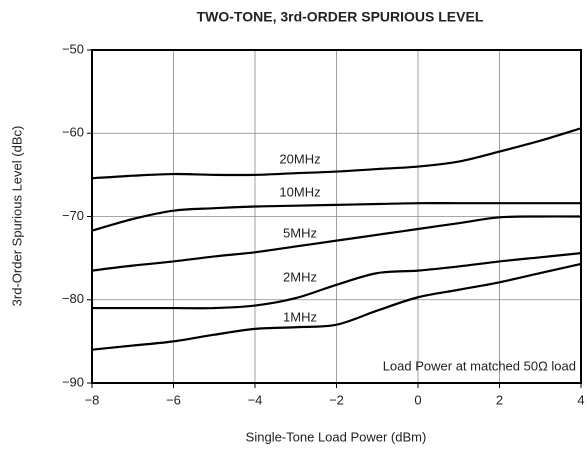  I want to click on y-tick-label: −50, so click(73, 48).